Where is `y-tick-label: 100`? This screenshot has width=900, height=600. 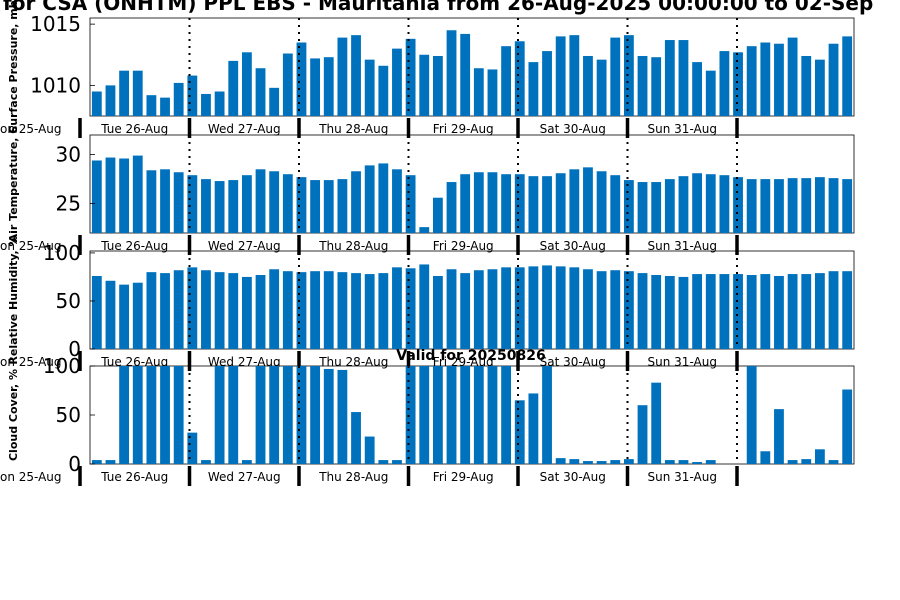 y-tick-label: 100 is located at coordinates (62, 253).